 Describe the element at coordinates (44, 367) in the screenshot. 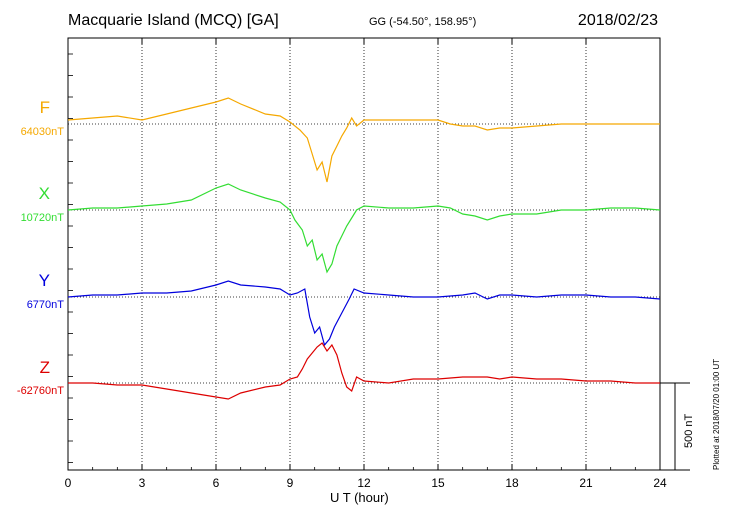

I see `component-name-z: Z` at that location.